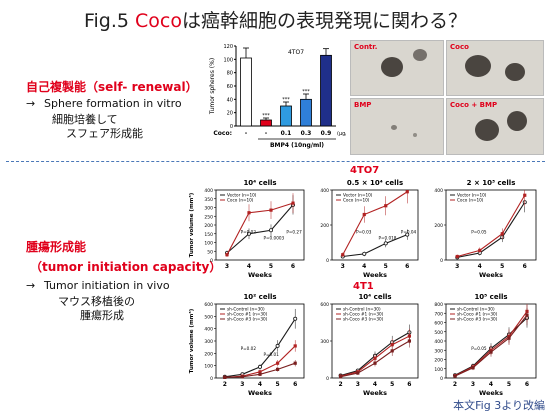  Describe the element at coordinates (495, 68) in the screenshot. I see `photo-coco: Coco` at that location.